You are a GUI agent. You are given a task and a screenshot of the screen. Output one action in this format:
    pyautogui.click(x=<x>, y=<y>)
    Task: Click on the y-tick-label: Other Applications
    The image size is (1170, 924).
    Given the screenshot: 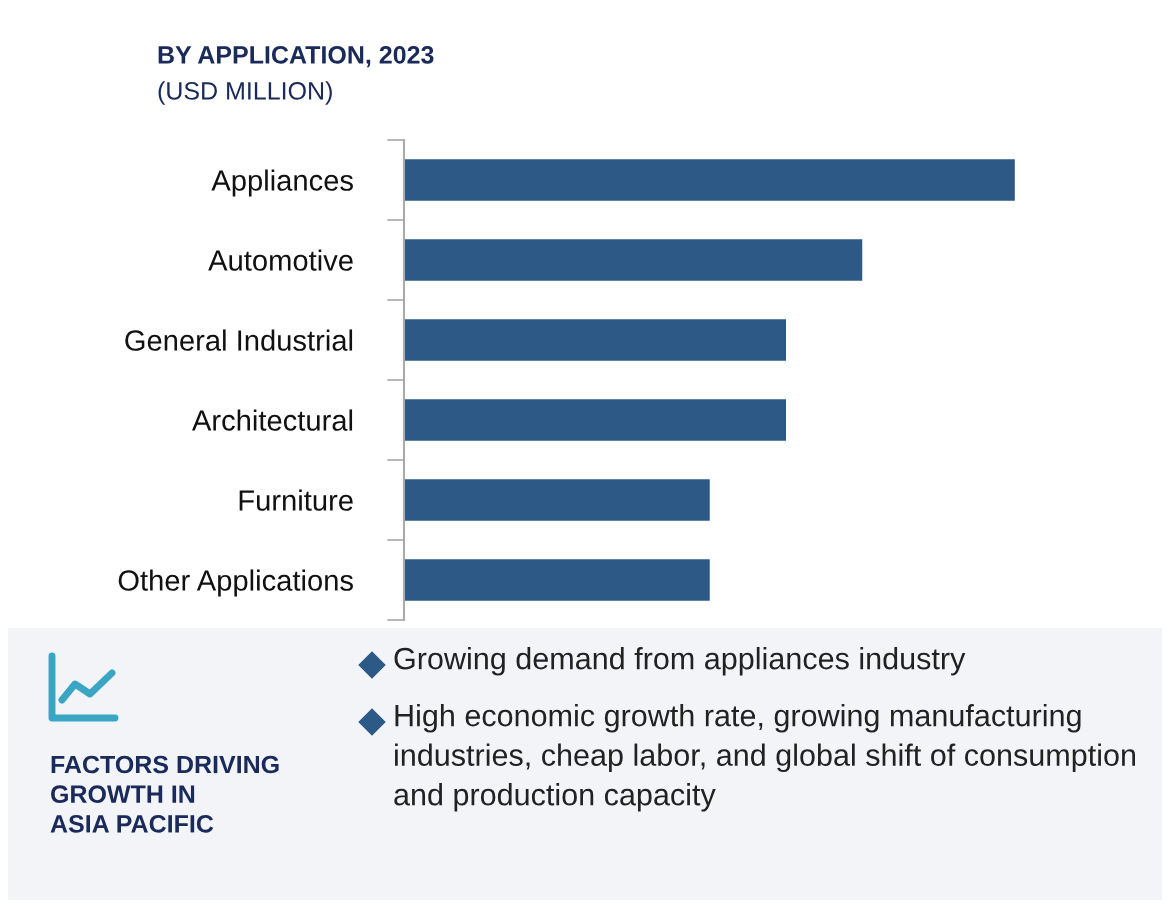 What is the action you would take?
    pyautogui.click(x=235, y=583)
    